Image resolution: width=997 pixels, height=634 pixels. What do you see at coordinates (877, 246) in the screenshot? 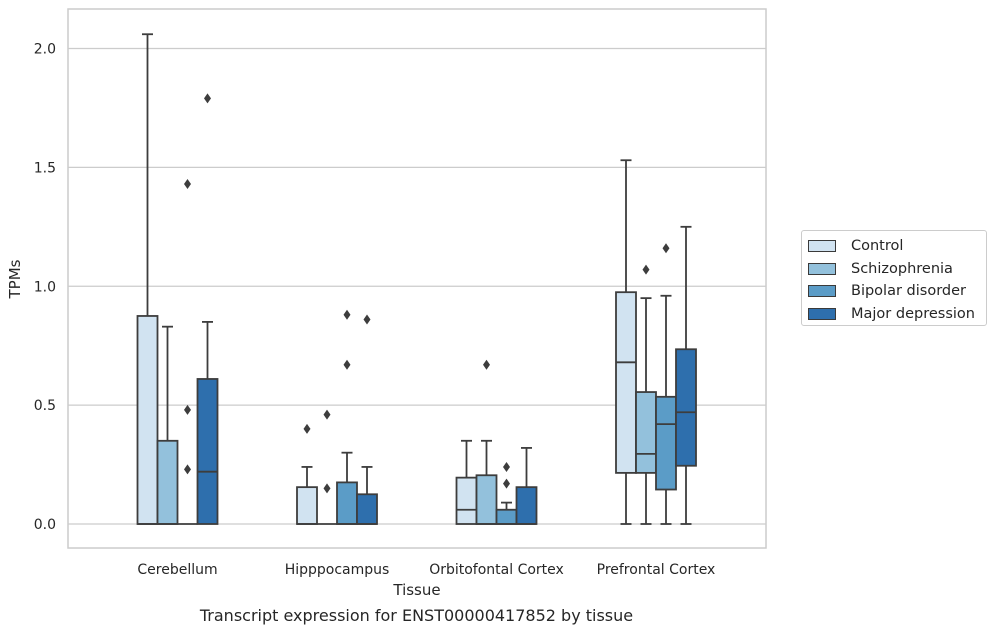
I see `legend-label: Control` at bounding box center [877, 246].